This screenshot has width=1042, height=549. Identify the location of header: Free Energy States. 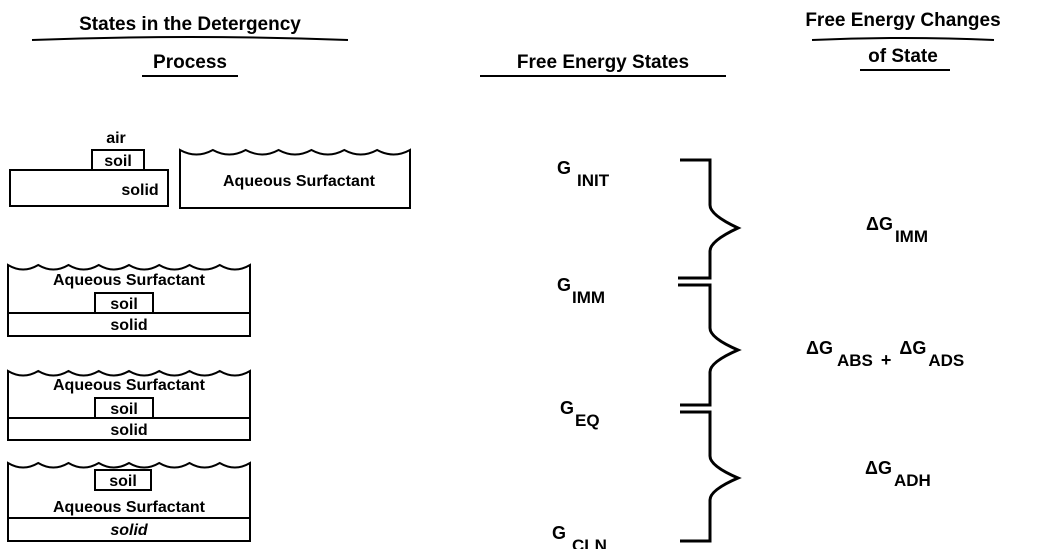
(603, 62).